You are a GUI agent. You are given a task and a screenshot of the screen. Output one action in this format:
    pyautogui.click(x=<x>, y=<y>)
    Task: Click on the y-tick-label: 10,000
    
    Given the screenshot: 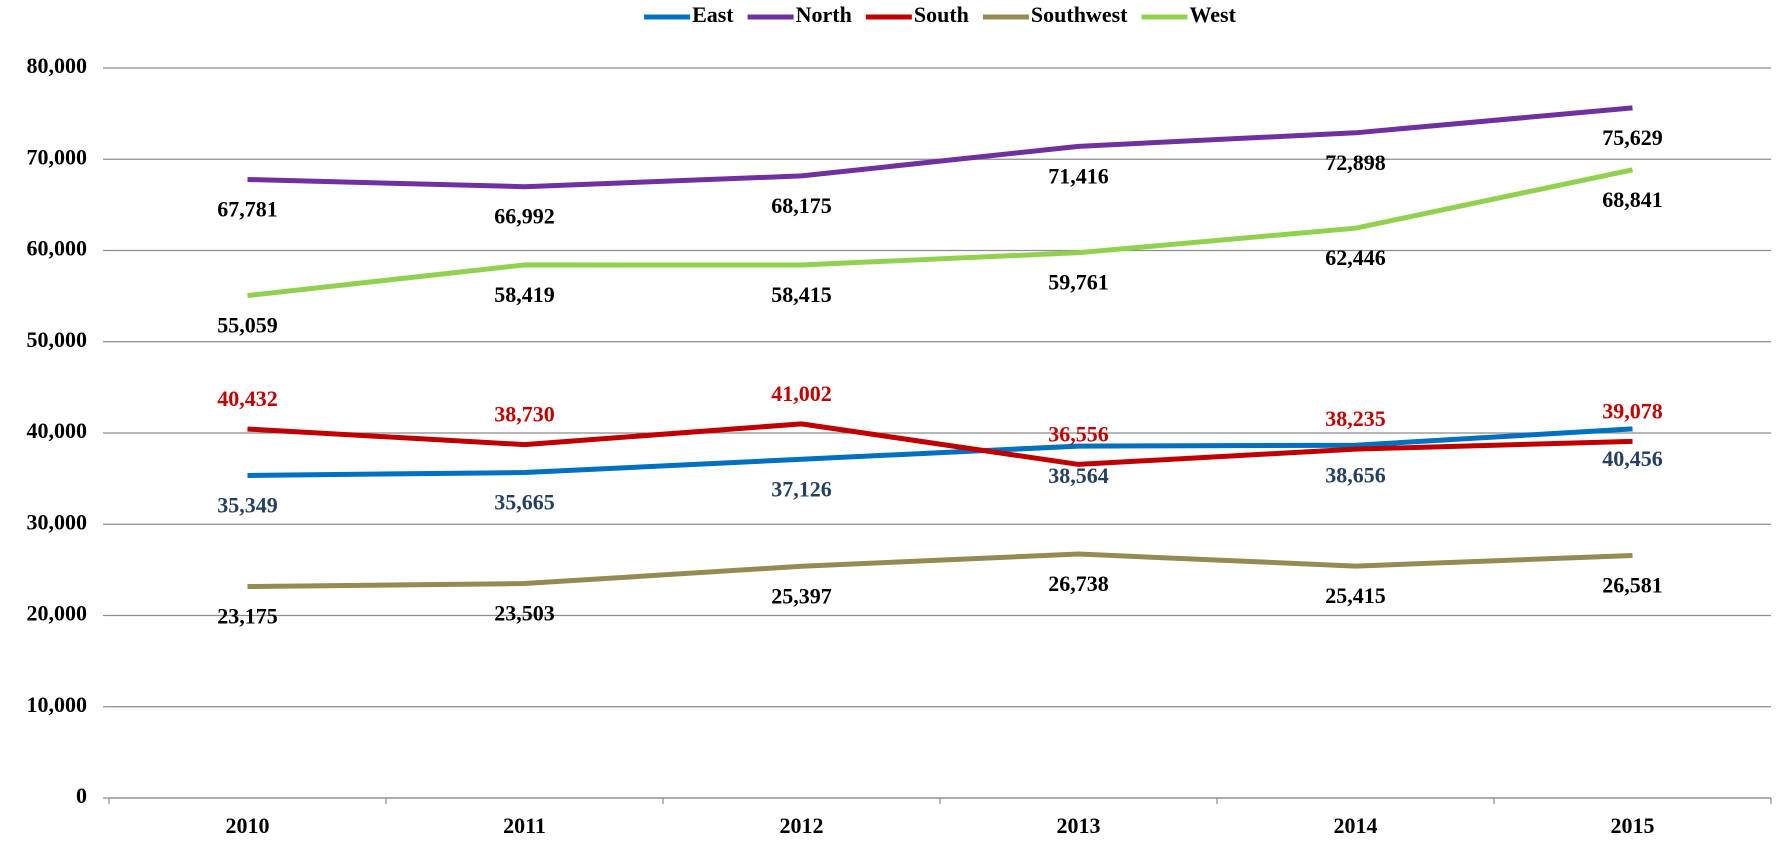 What is the action you would take?
    pyautogui.click(x=57, y=704)
    